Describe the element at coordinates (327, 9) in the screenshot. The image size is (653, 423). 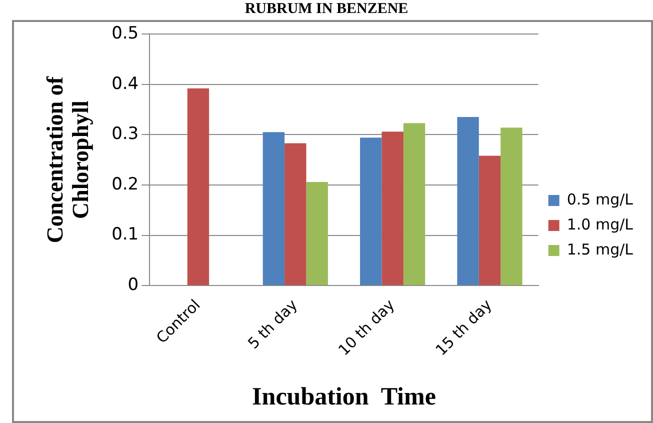
I see `chart-title: RUBRUM IN BENZENE` at that location.